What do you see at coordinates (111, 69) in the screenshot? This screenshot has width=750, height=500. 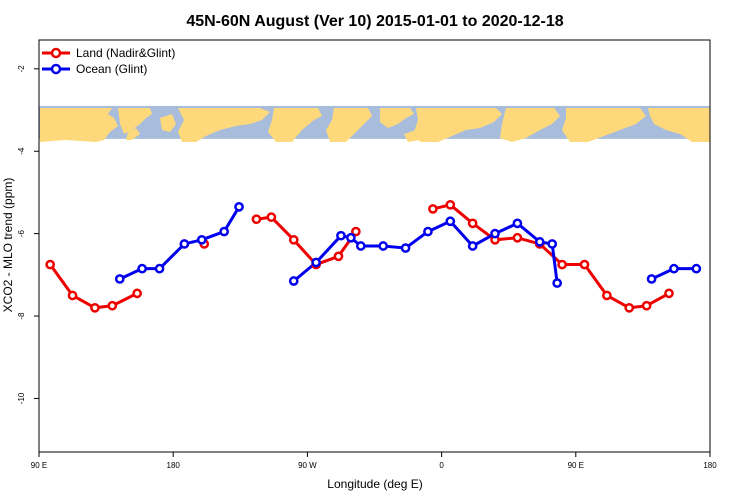 I see `legend-ocean-label: Ocean (Glint)` at bounding box center [111, 69].